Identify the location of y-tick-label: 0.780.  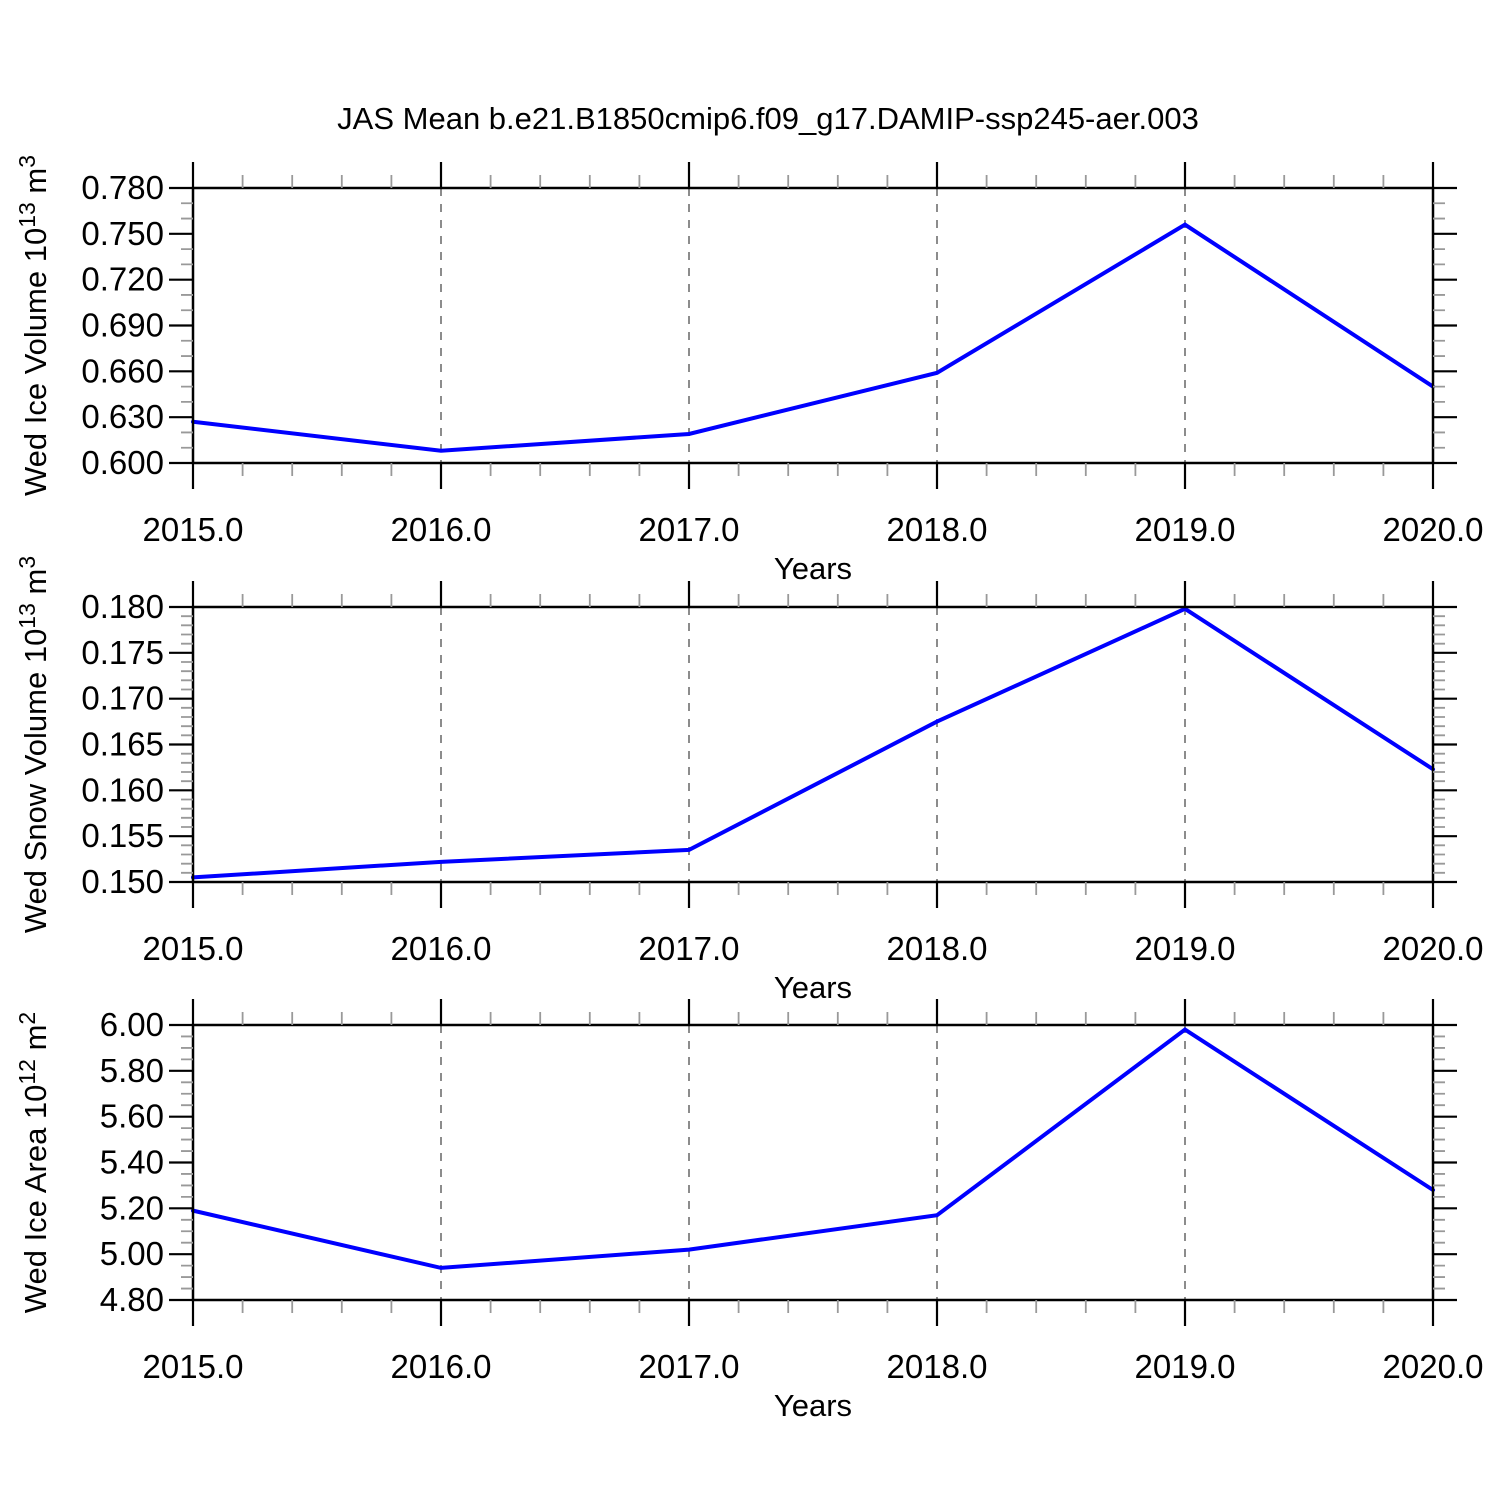
(122, 187).